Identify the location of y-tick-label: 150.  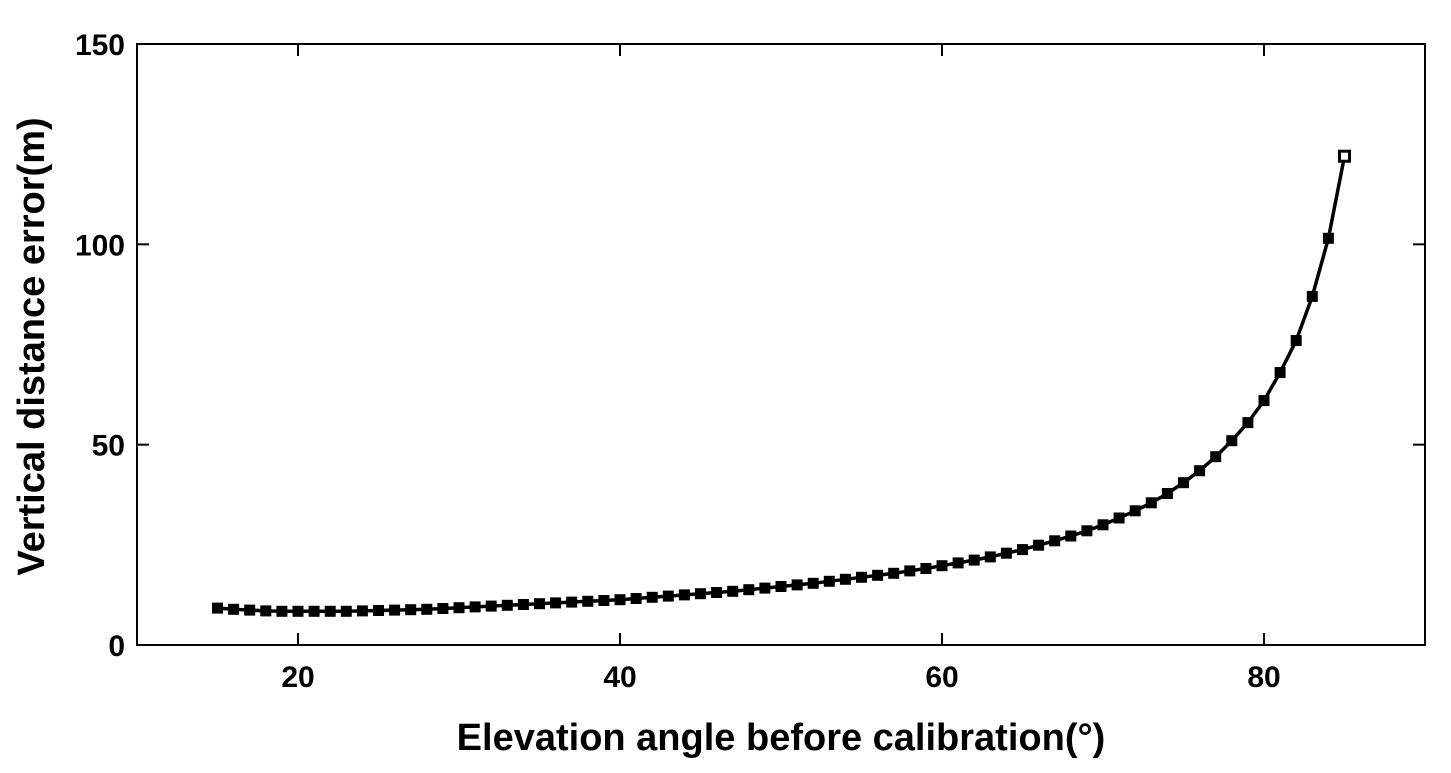
(100, 45).